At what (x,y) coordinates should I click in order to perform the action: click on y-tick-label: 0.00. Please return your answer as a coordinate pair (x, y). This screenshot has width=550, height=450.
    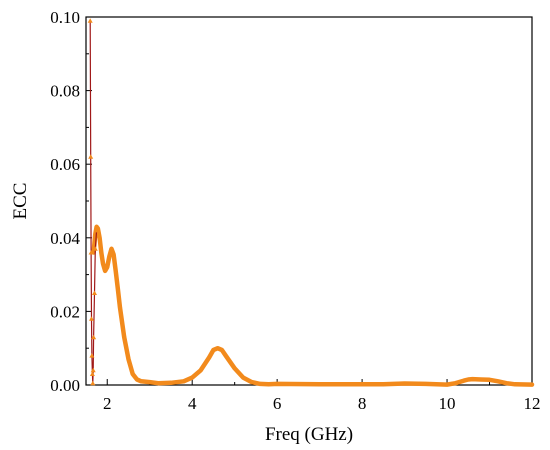
    Looking at the image, I should click on (65, 385).